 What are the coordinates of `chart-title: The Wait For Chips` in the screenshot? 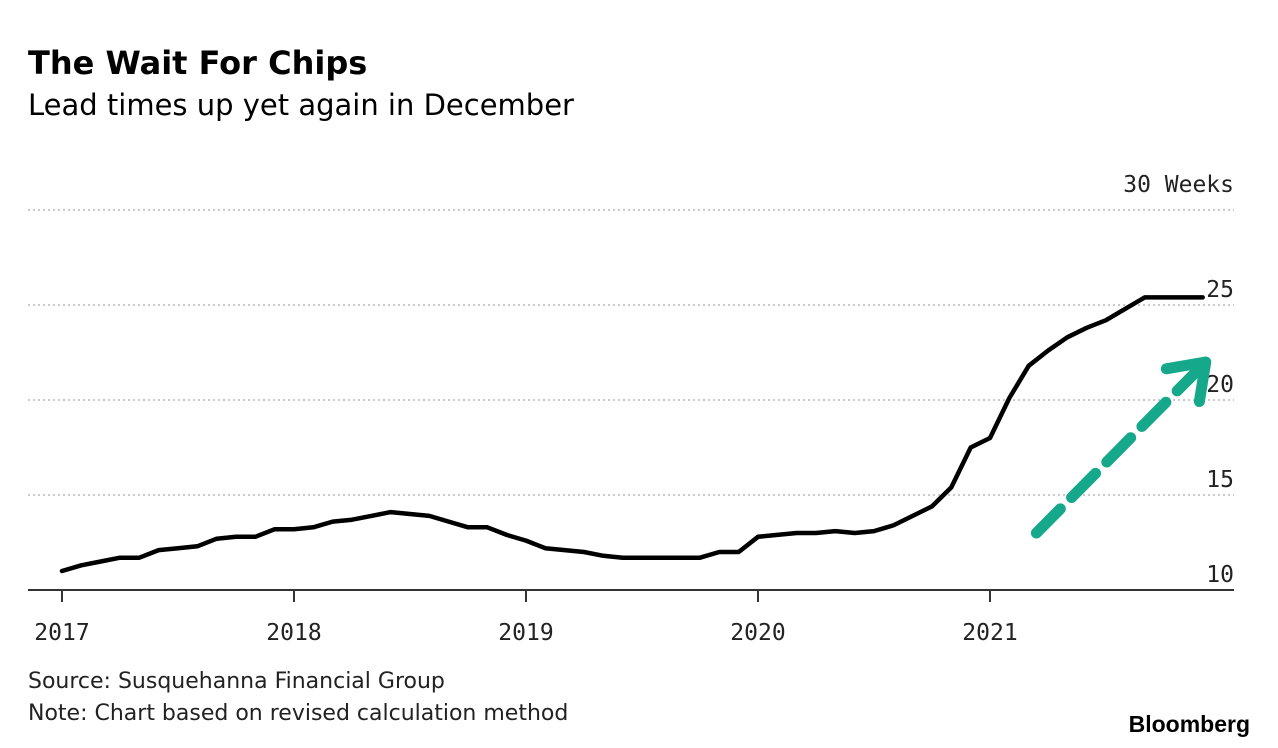 It's located at (197, 63).